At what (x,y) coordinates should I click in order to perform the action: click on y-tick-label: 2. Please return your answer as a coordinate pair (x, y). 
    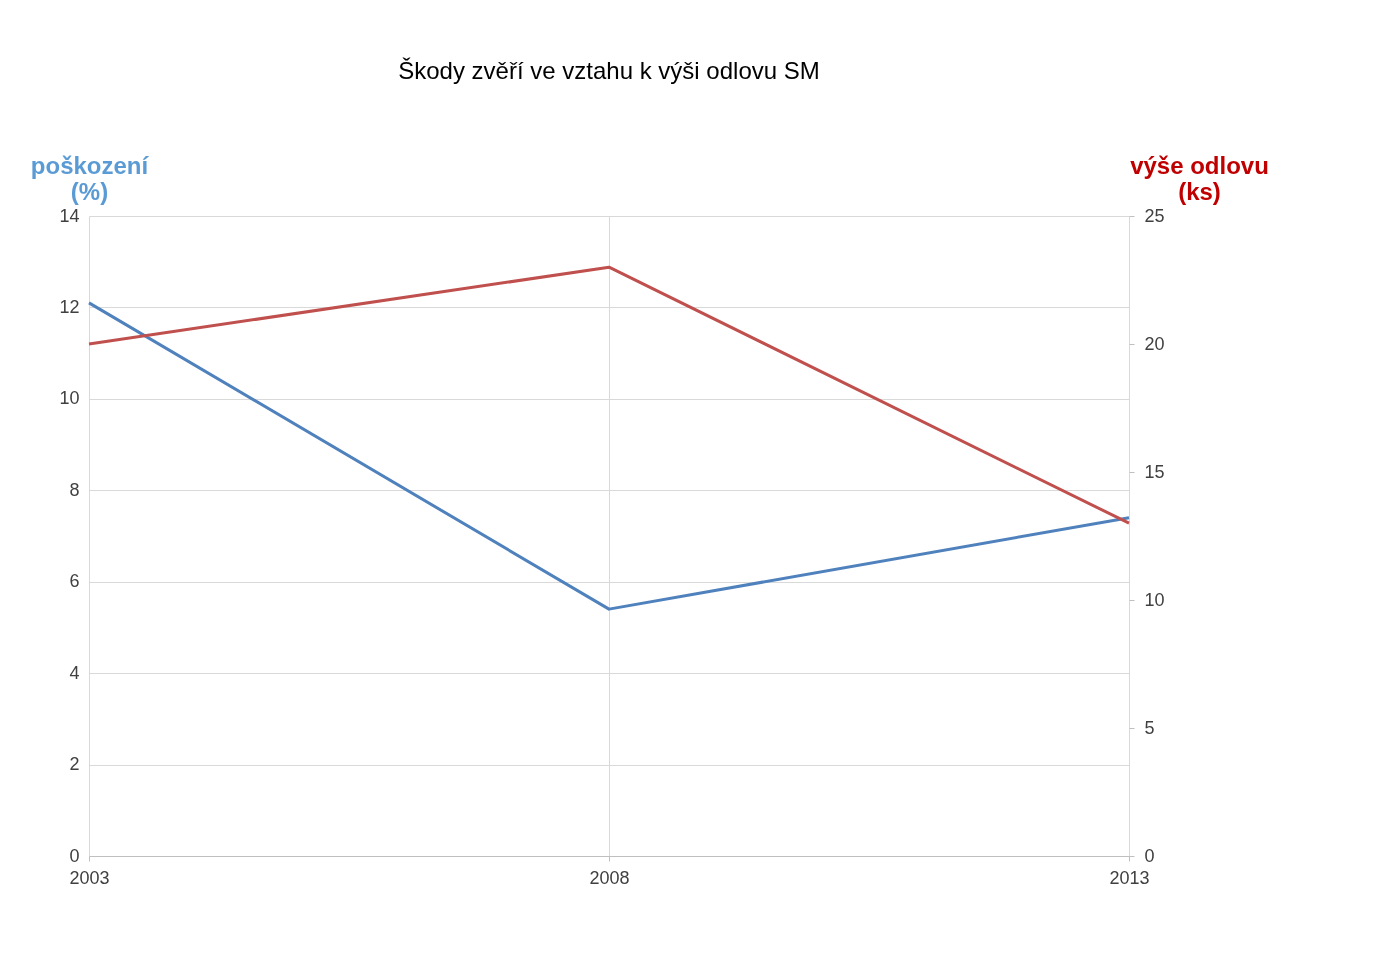
    Looking at the image, I should click on (74, 764).